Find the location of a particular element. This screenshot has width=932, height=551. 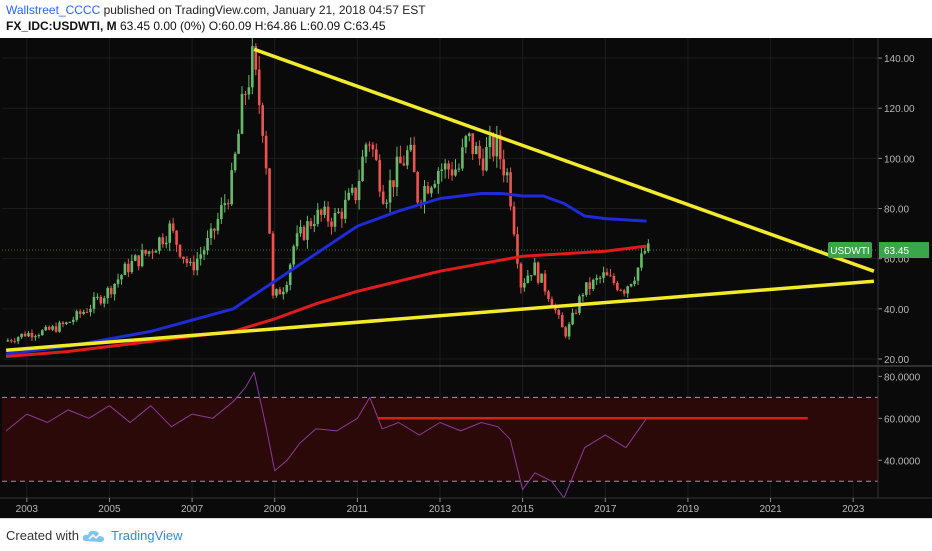

price-badge-label: 63.45 is located at coordinates (896, 251).